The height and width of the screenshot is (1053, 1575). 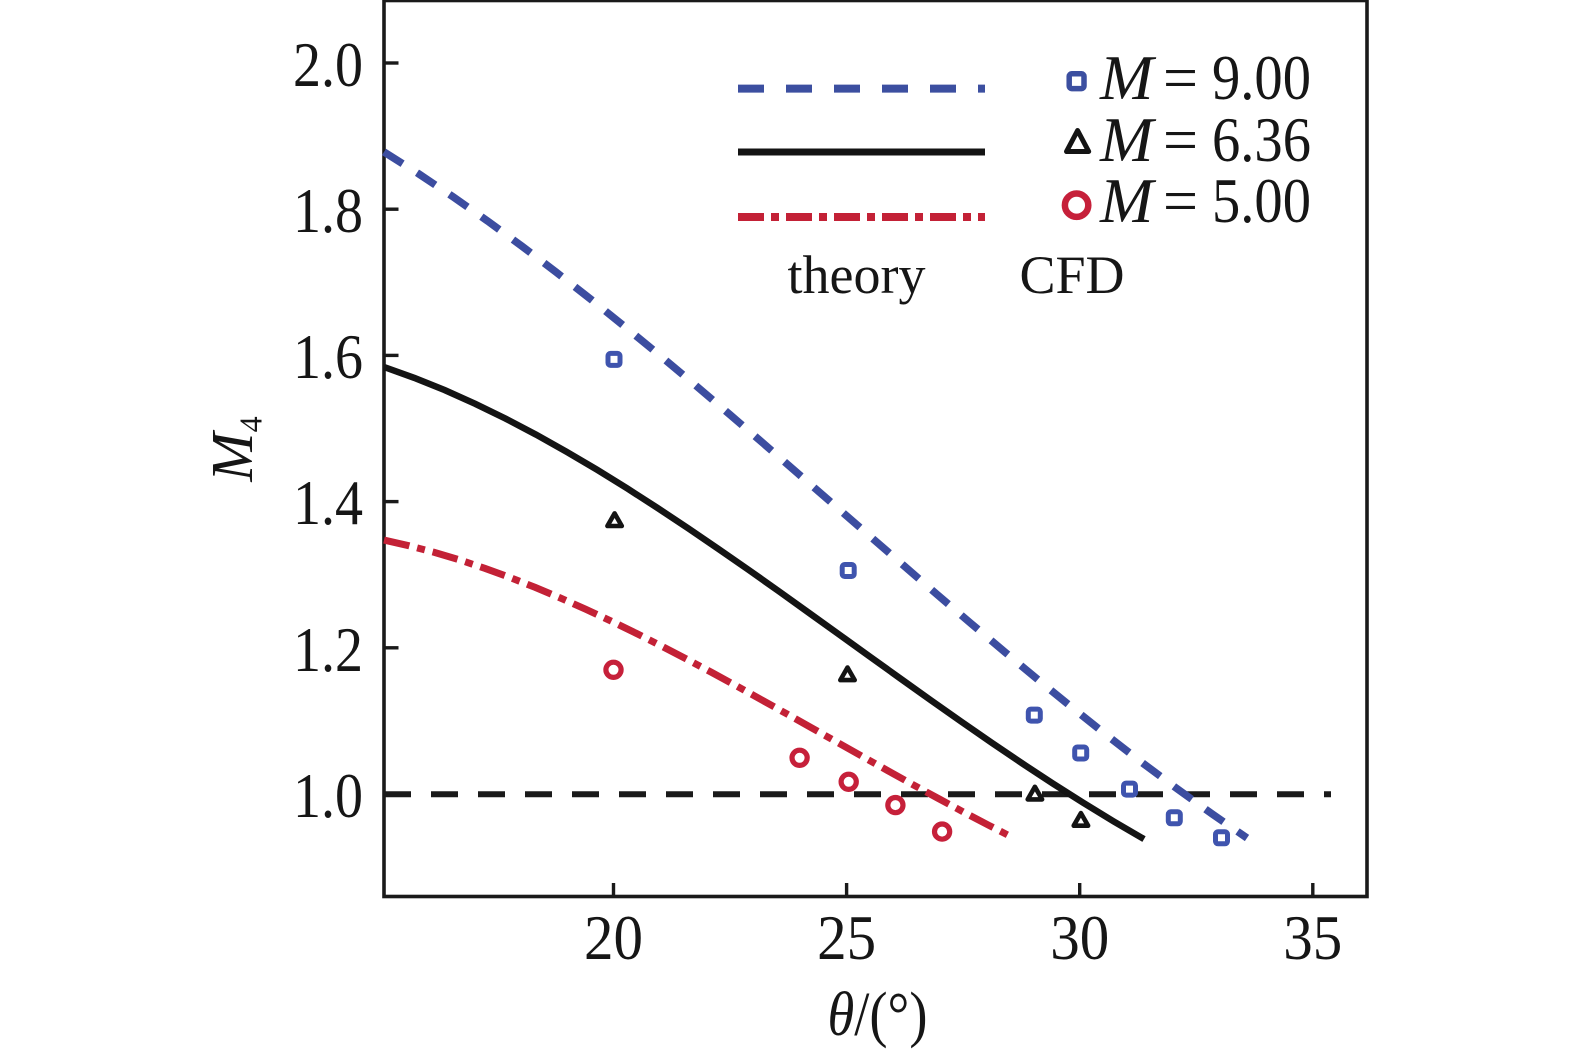 I want to click on svg-text: 1.8, so click(x=328, y=210).